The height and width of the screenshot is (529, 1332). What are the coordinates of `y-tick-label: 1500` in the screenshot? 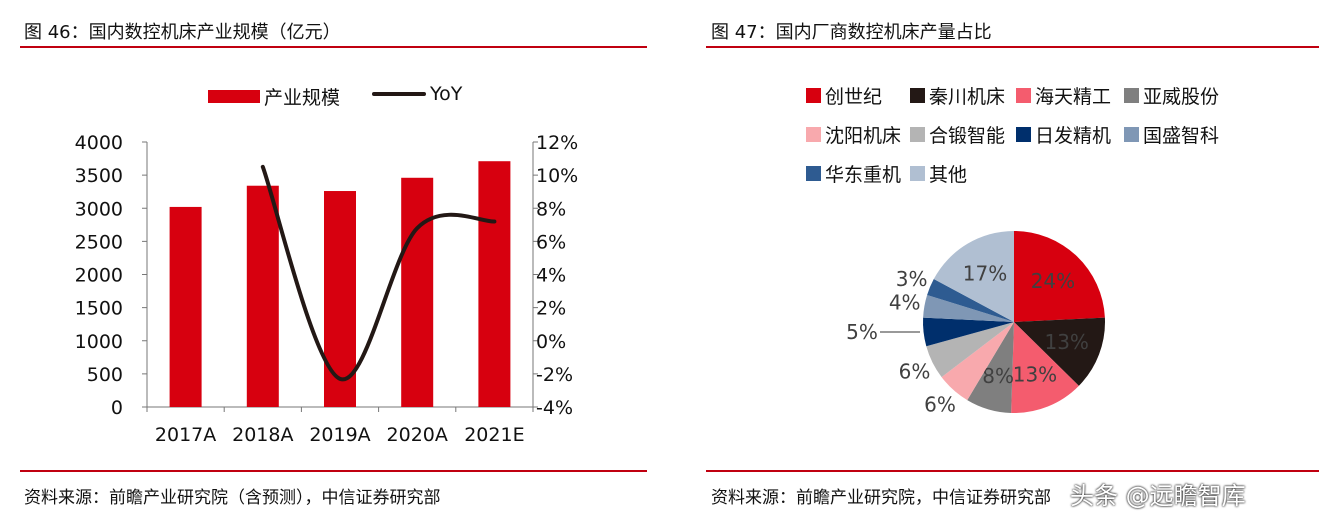 It's located at (99, 309).